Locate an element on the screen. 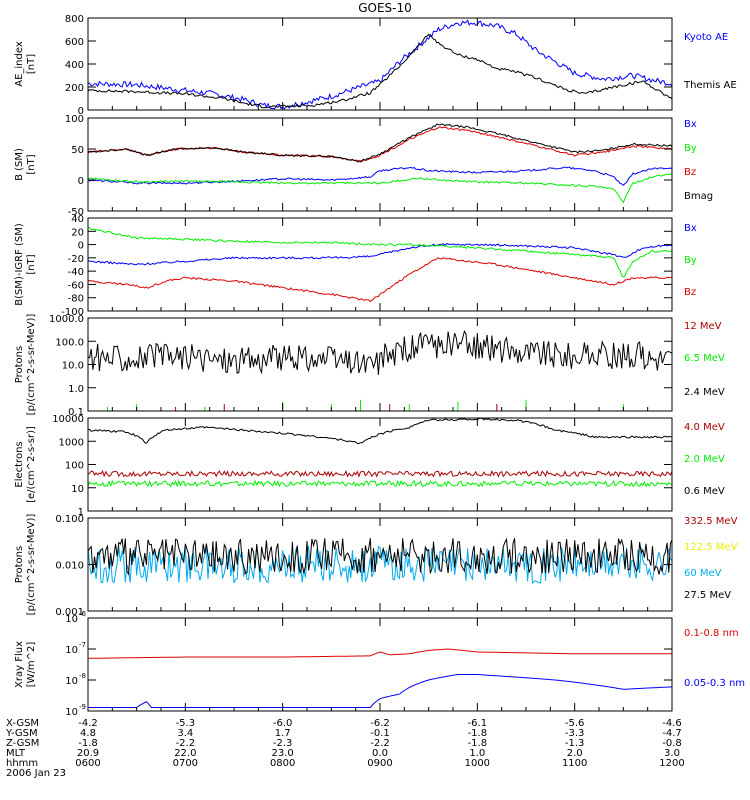 The width and height of the screenshot is (750, 800). y-tick-label: 0.001 is located at coordinates (69, 612).